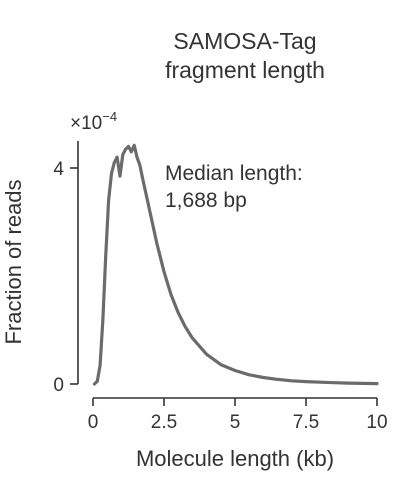 The width and height of the screenshot is (408, 482). Describe the element at coordinates (206, 200) in the screenshot. I see `annotation-line-2: 1,688 bp` at that location.